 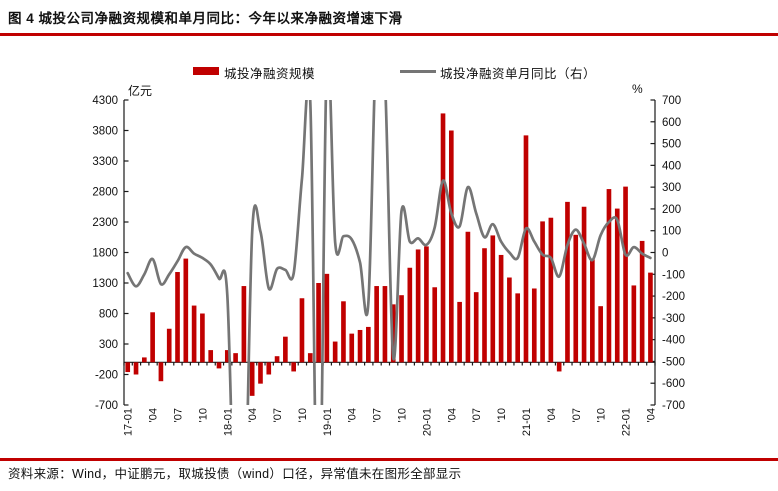 I want to click on svg-text: 2800, so click(x=105, y=193).